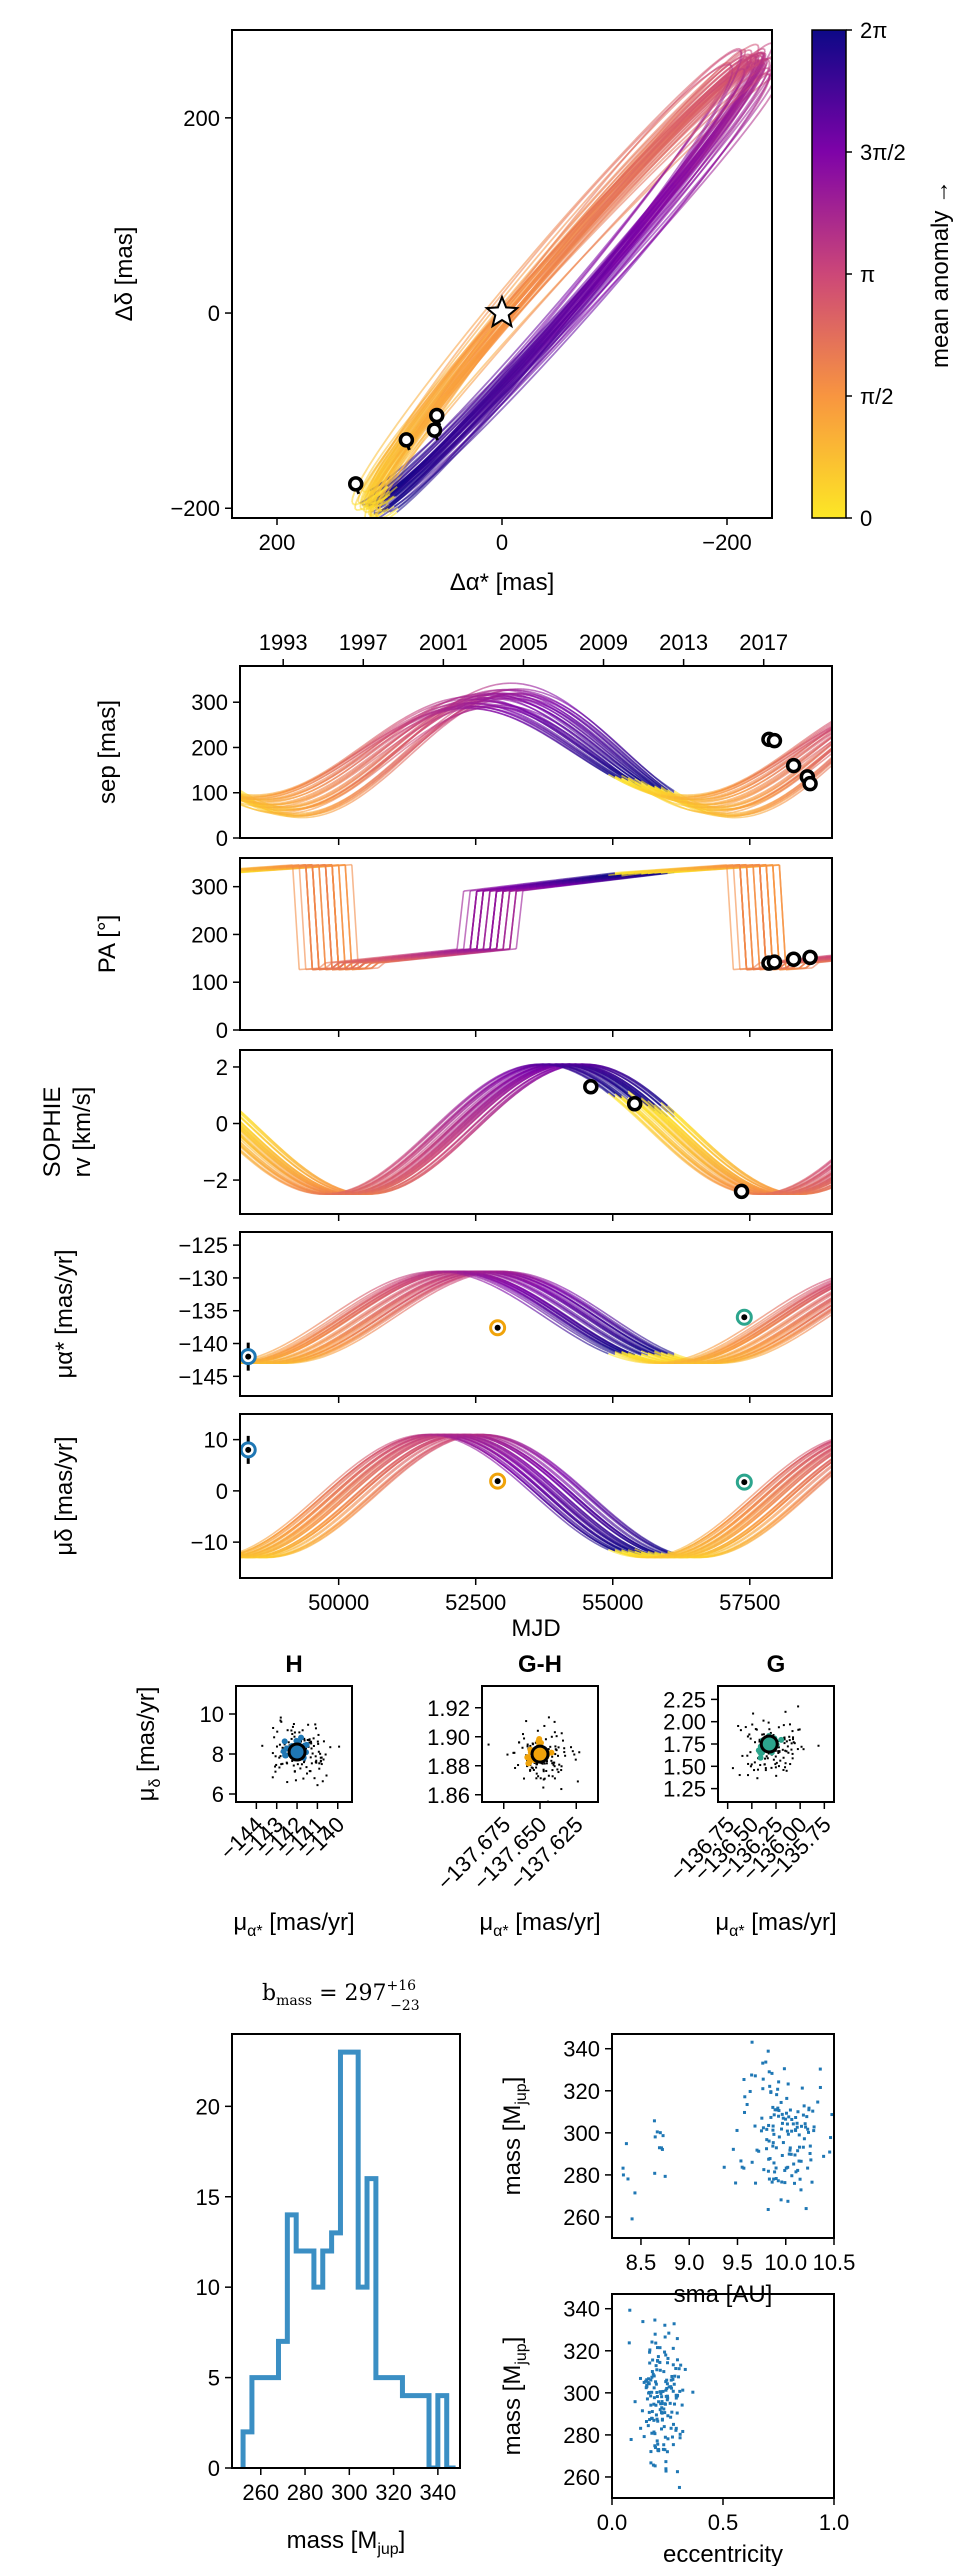 Image resolution: width=980 pixels, height=2566 pixels. Describe the element at coordinates (883, 152) in the screenshot. I see `colorbar-tick-label: 3π/2` at that location.